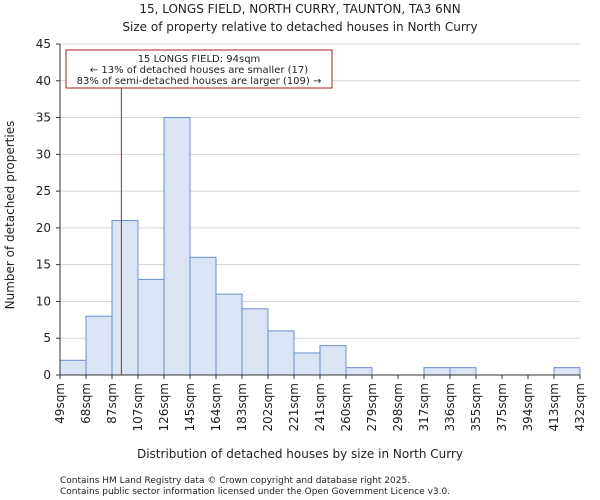 This screenshot has width=600, height=500. What do you see at coordinates (502, 407) in the screenshot?
I see `x-tick-label: 375sqm` at bounding box center [502, 407].